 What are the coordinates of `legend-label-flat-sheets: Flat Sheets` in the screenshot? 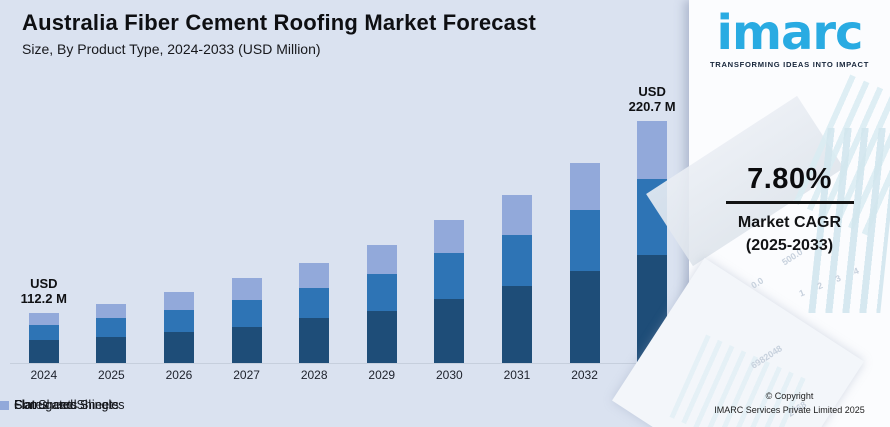 It's located at (46, 405).